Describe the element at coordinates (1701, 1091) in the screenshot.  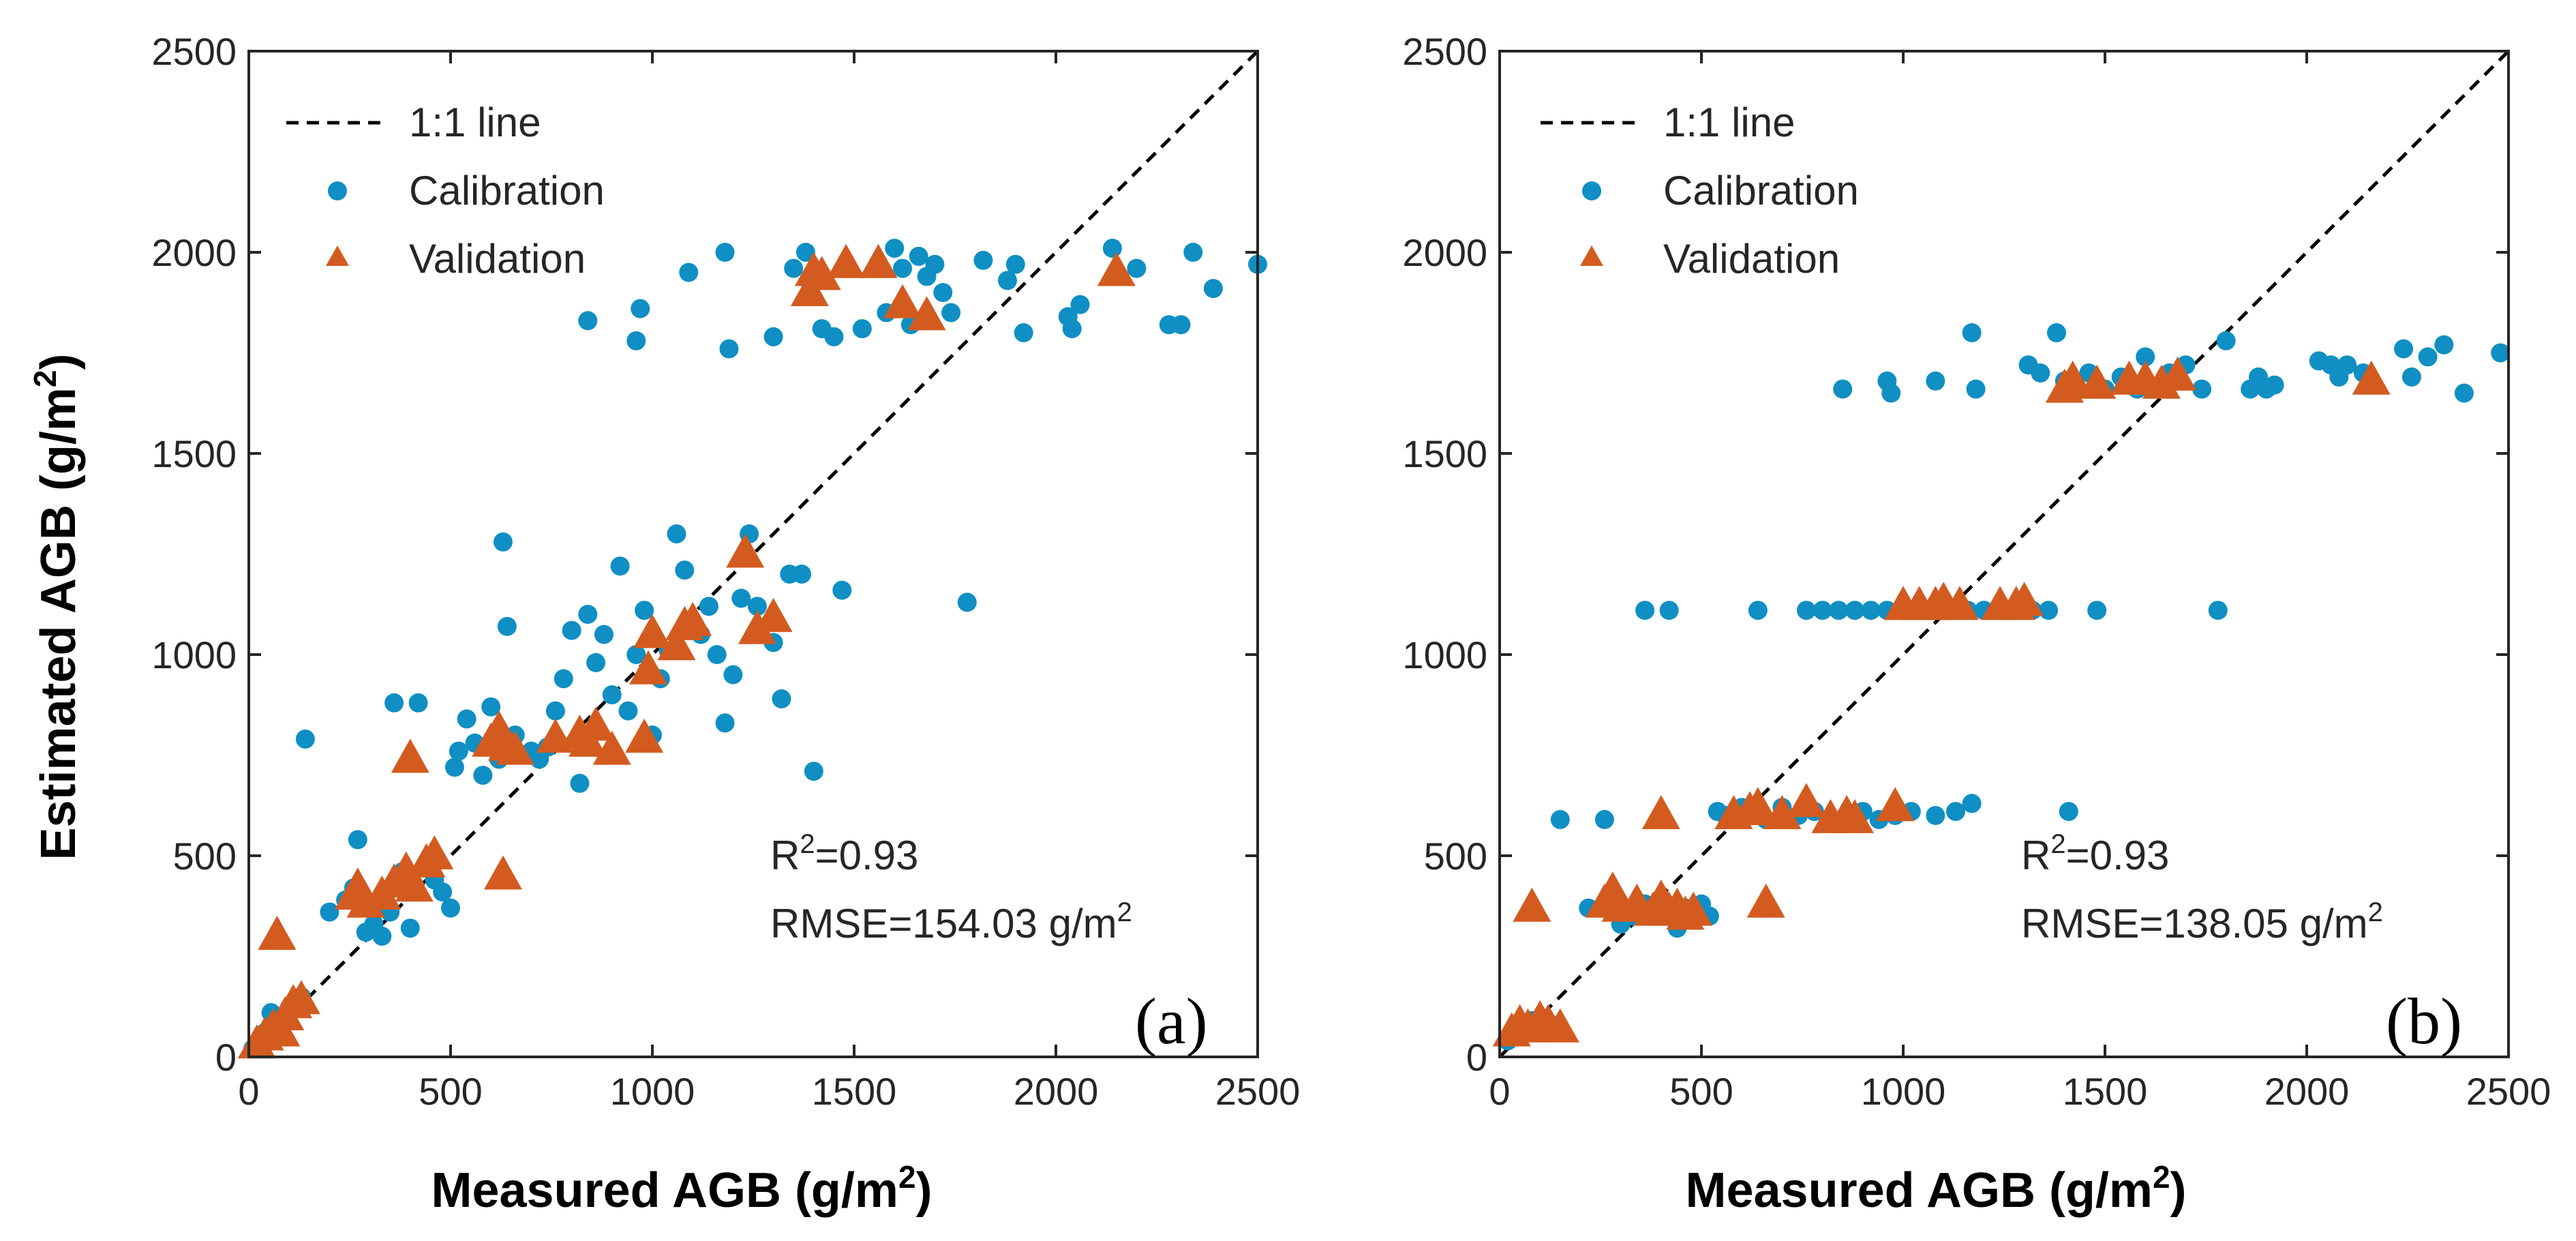
I see `x-tick-label: 500` at that location.